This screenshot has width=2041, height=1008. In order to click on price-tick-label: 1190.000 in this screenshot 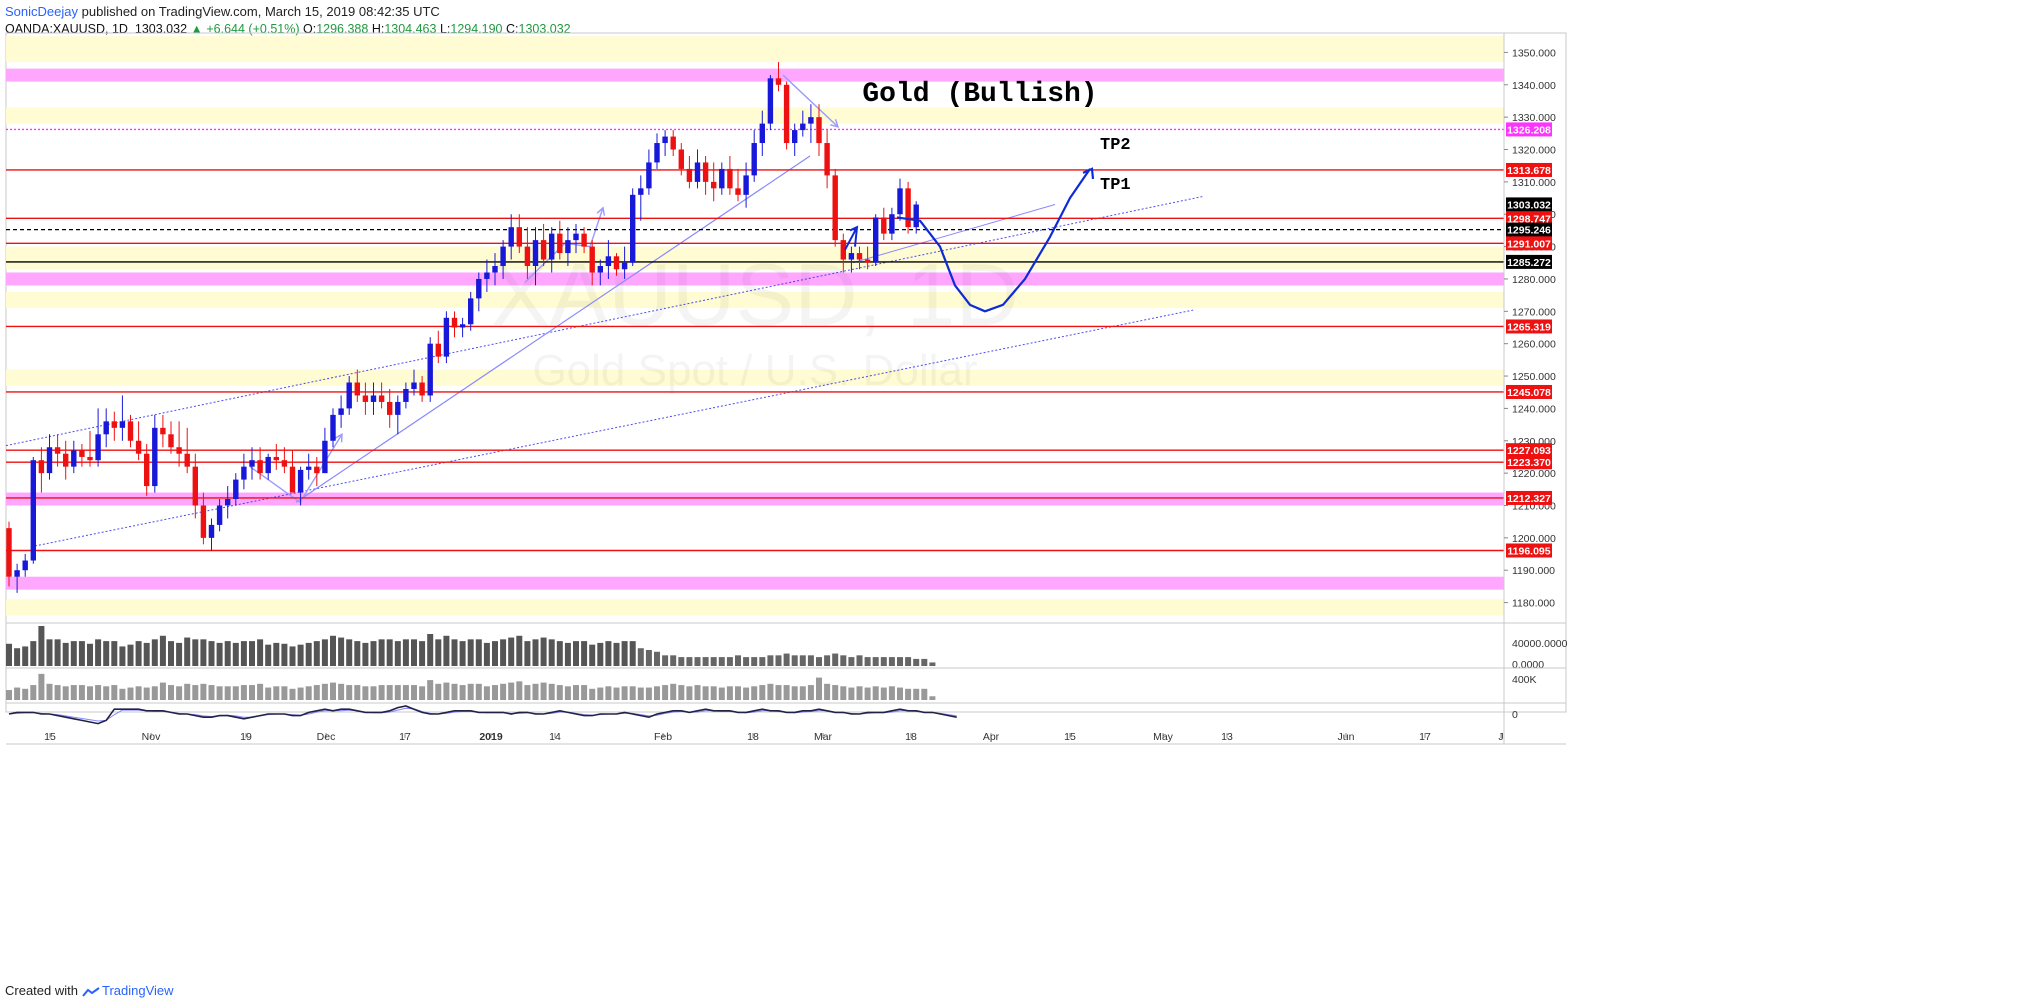, I will do `click(1533, 571)`.